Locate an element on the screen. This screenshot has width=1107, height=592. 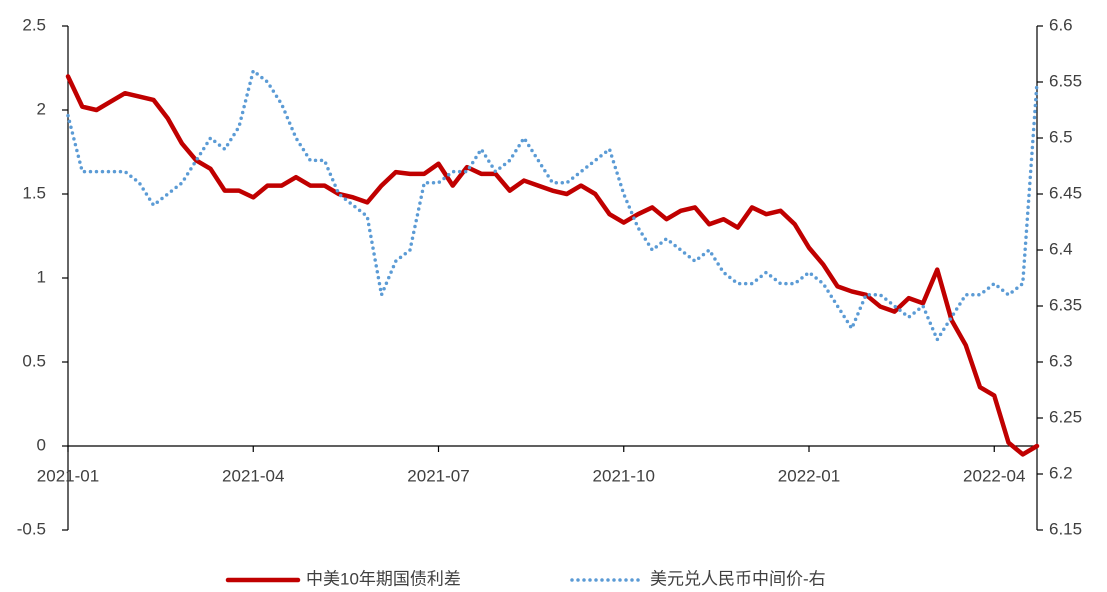
y2-tick-label: 6.2 is located at coordinates (1061, 472).